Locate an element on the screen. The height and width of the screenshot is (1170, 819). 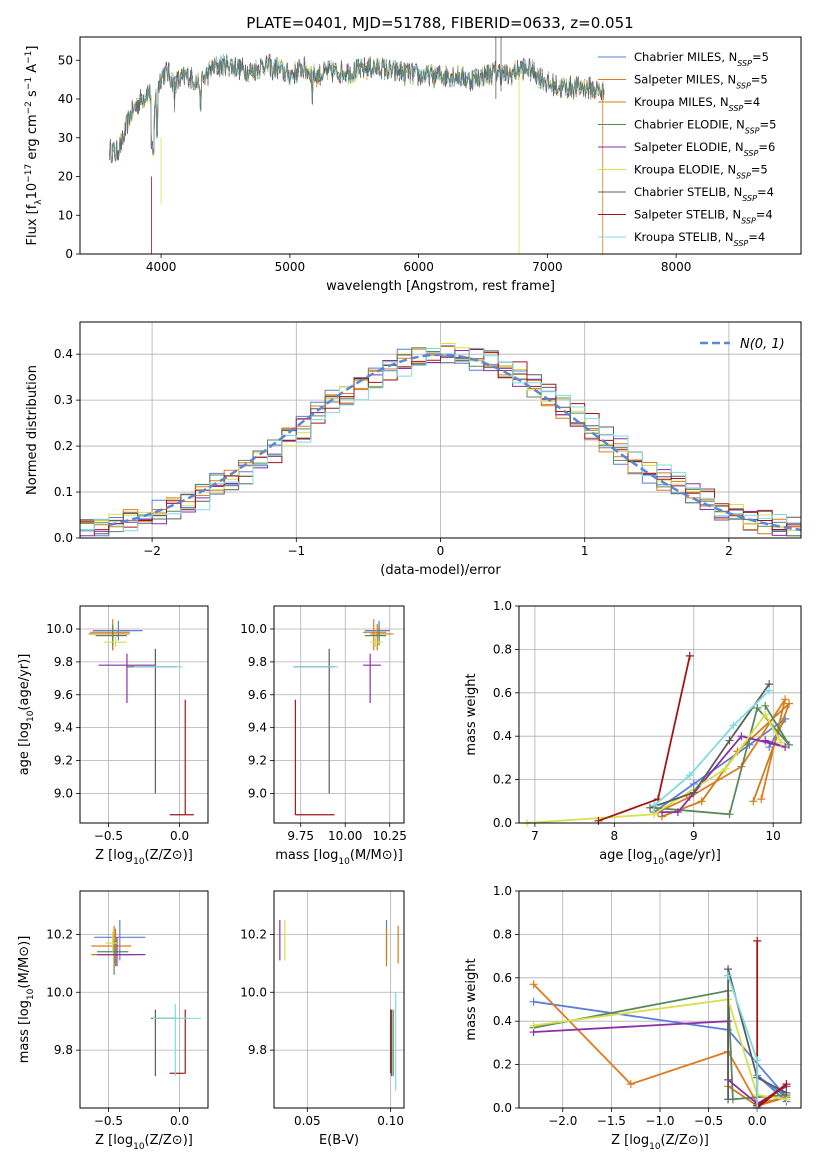
y-tick-label: 10 is located at coordinates (65, 215).